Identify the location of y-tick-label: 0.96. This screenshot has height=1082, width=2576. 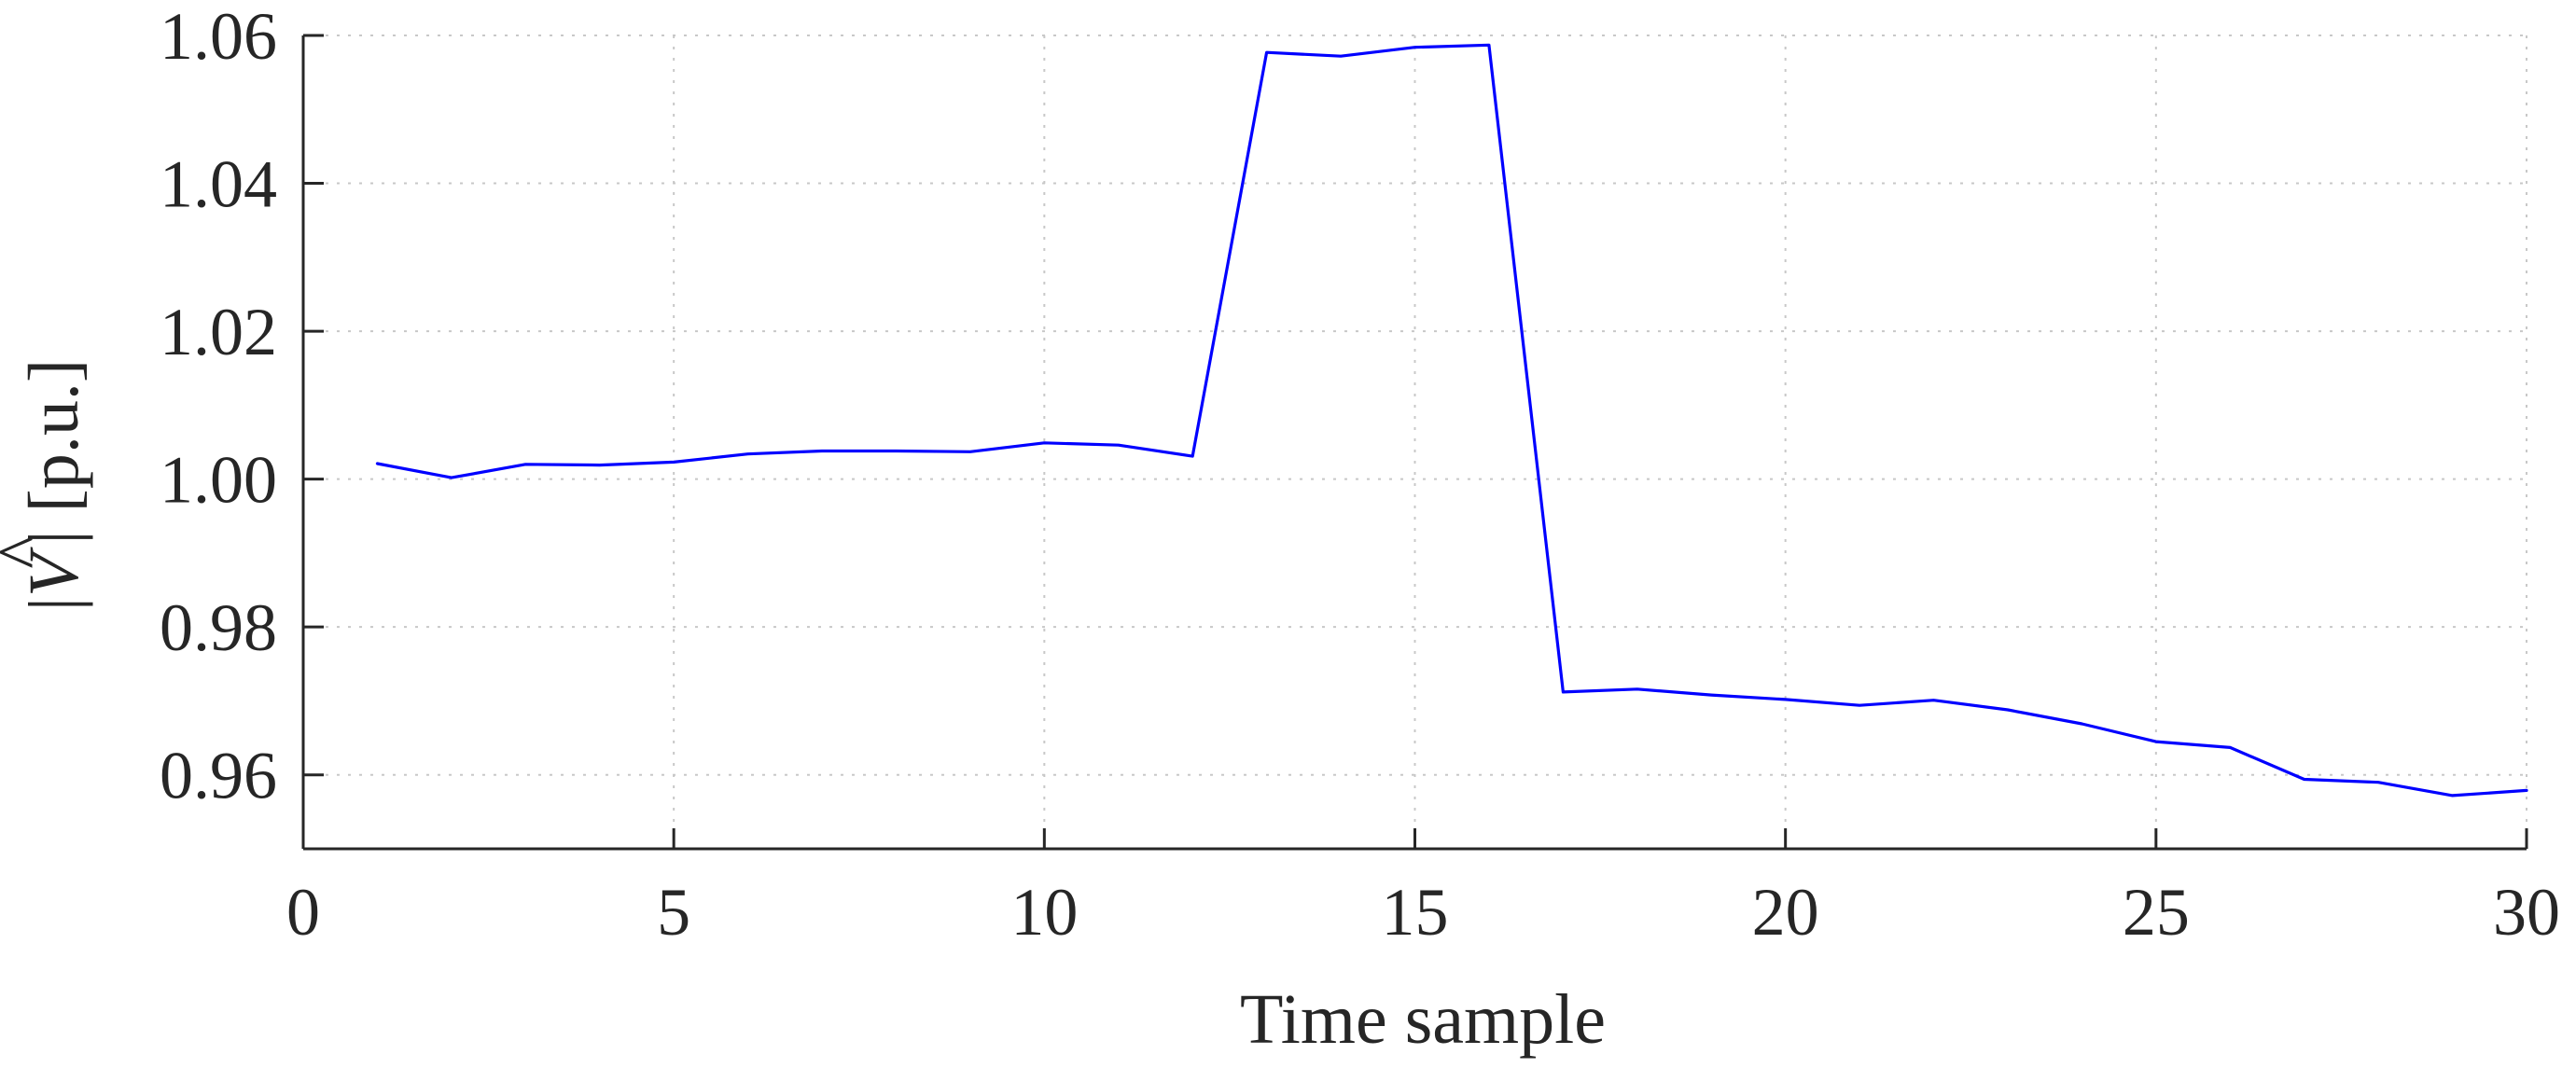
(218, 776).